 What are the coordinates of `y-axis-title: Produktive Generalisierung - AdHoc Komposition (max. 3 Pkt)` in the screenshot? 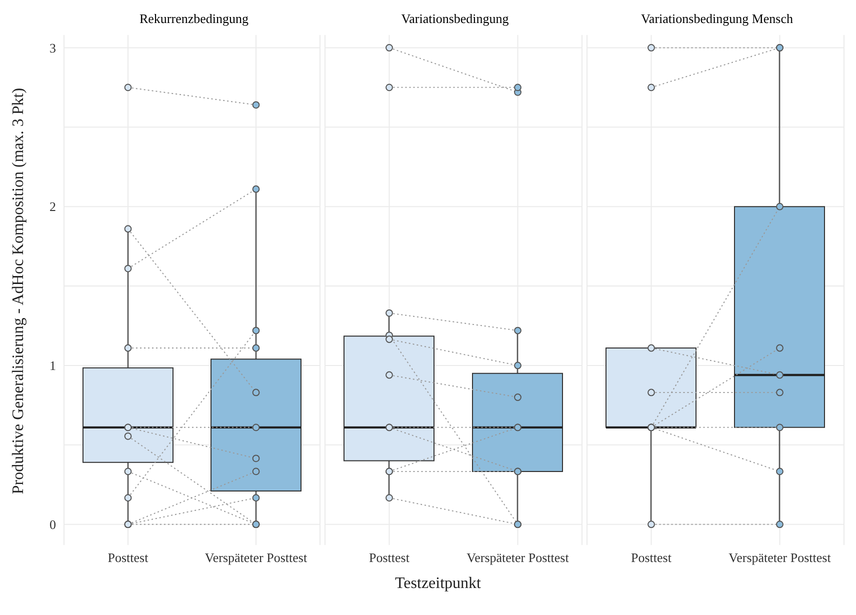 It's located at (19, 291).